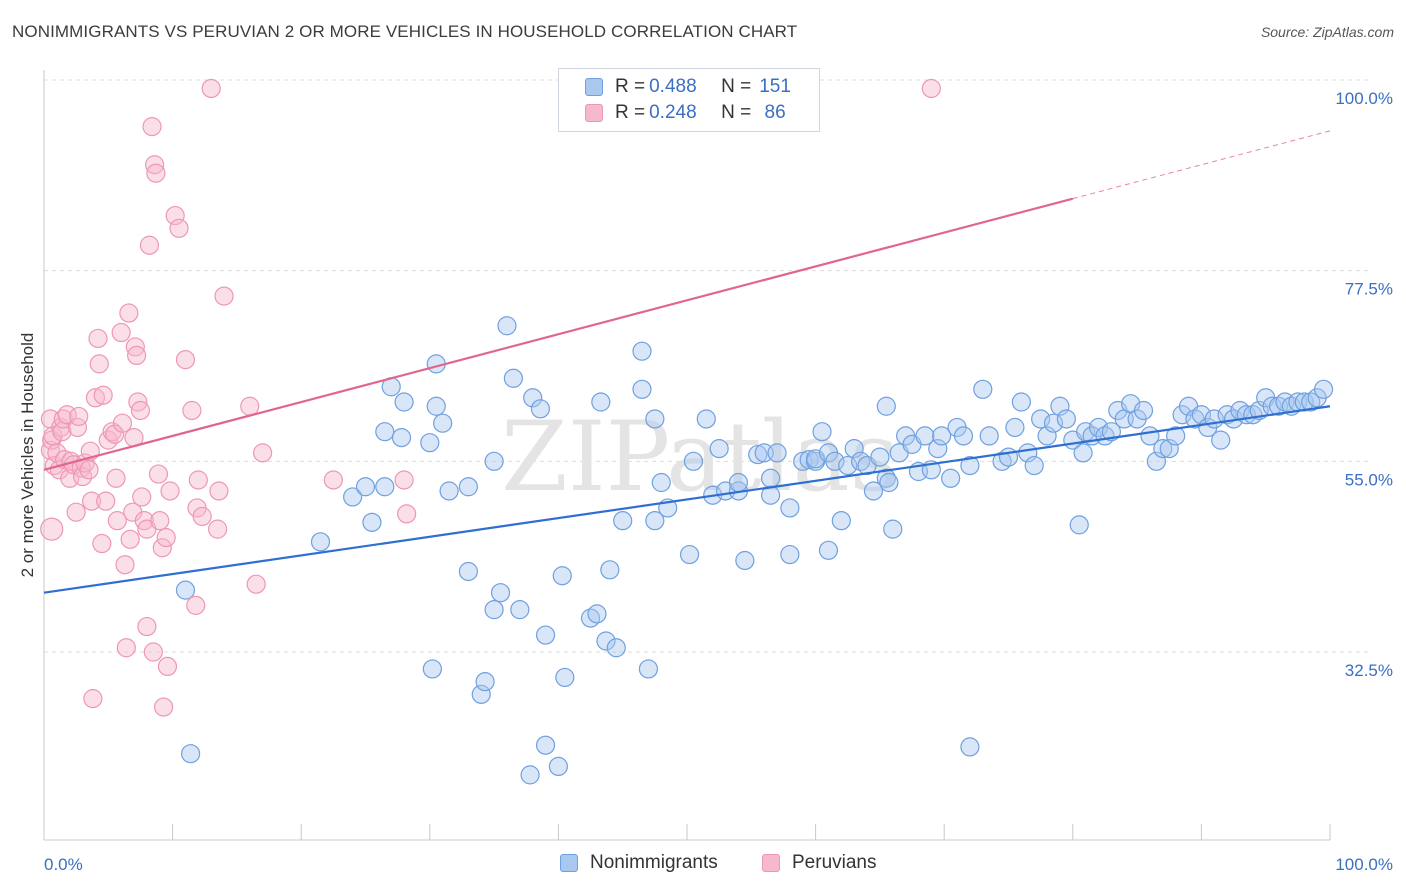 The height and width of the screenshot is (892, 1406). What do you see at coordinates (772, 112) in the screenshot?
I see `legend-n-value: 86` at bounding box center [772, 112].